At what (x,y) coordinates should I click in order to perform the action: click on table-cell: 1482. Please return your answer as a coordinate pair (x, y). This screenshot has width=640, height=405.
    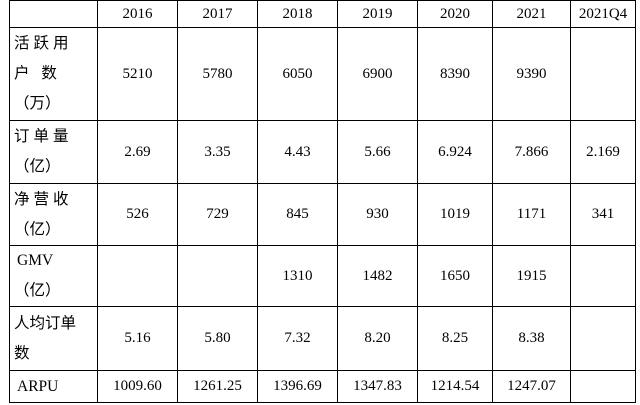
    Looking at the image, I should click on (377, 276).